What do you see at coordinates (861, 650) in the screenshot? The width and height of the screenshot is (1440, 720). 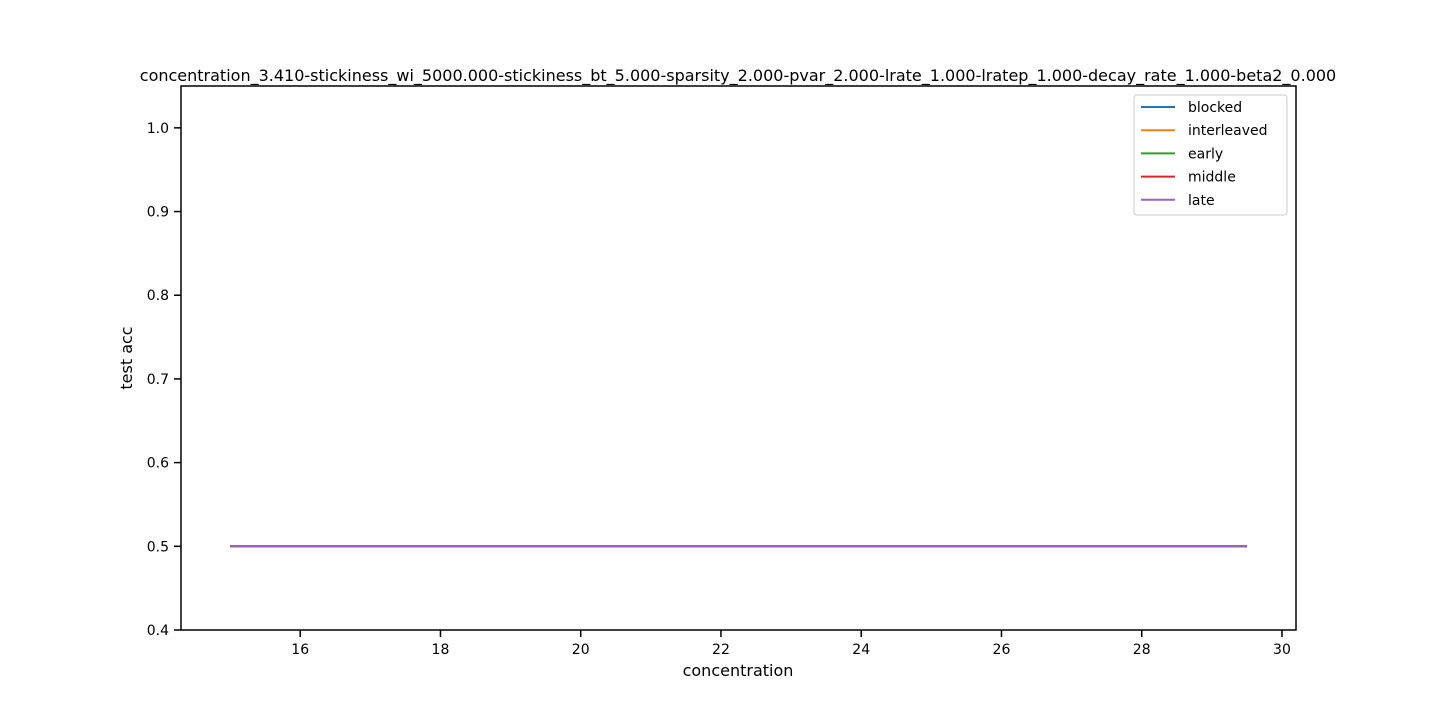 I see `x-tick-label: 24` at bounding box center [861, 650].